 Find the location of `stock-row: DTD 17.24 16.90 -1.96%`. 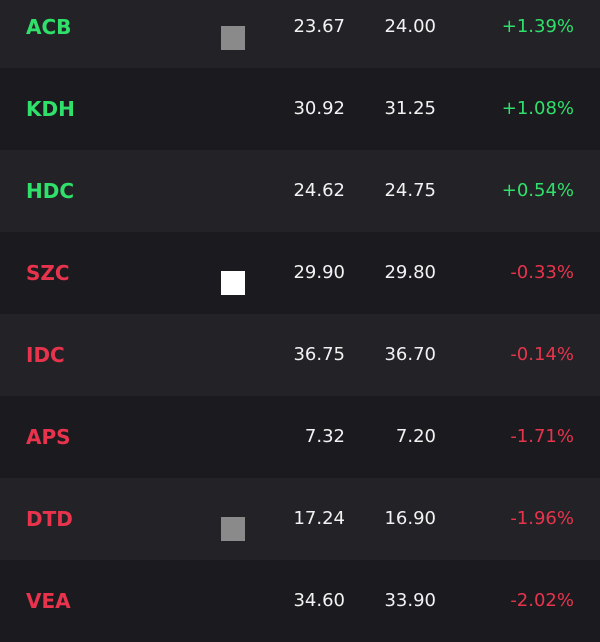

stock-row: DTD 17.24 16.90 -1.96% is located at coordinates (300, 519).